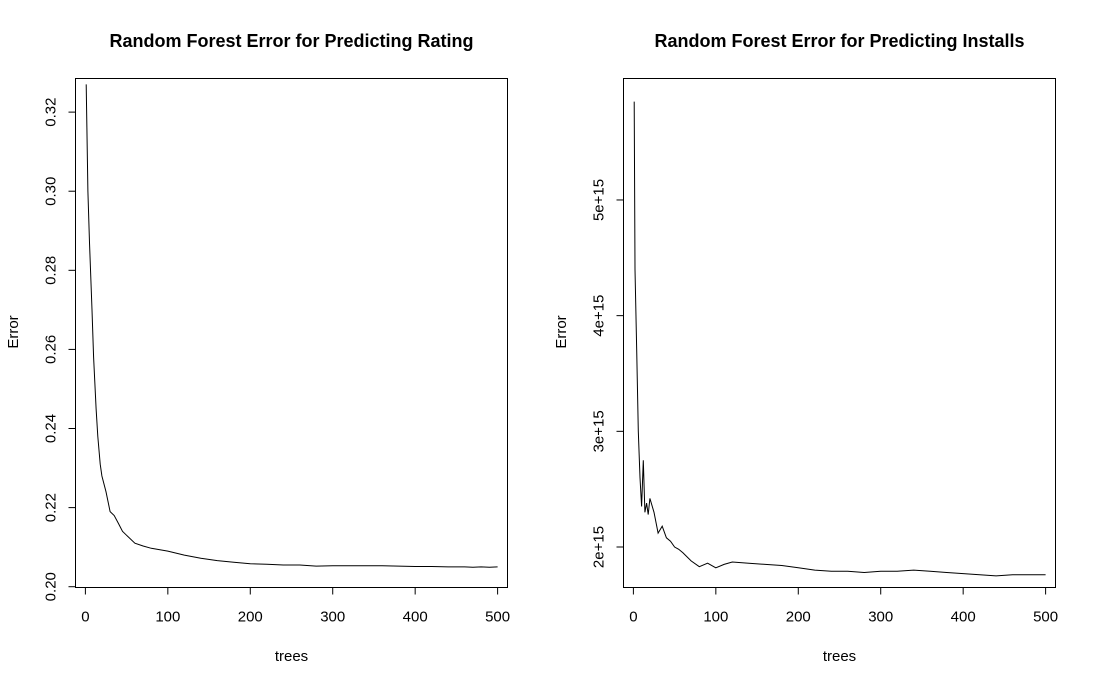 The width and height of the screenshot is (1095, 685). Describe the element at coordinates (599, 200) in the screenshot. I see `y-tick-label: 5e+15` at that location.